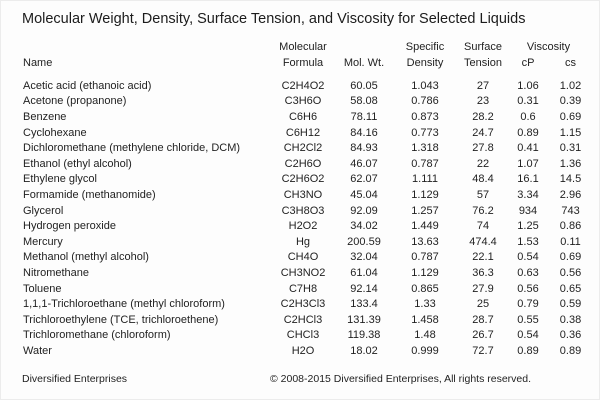 This screenshot has height=400, width=600. Describe the element at coordinates (483, 210) in the screenshot. I see `cell-tension: 76.2` at that location.